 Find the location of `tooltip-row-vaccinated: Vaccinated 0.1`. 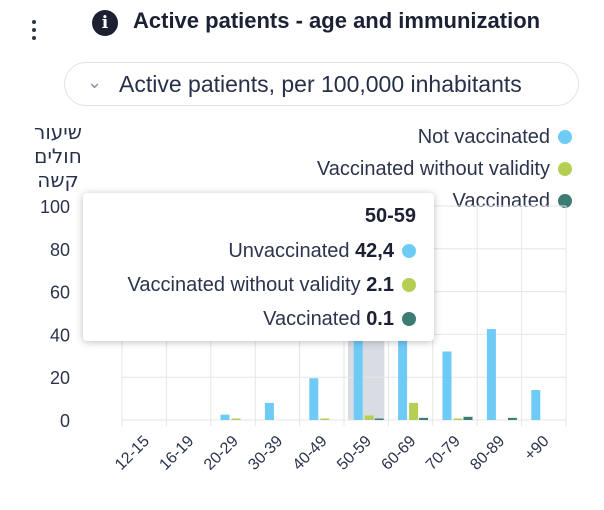

tooltip-row-vaccinated: Vaccinated 0.1 is located at coordinates (339, 319).